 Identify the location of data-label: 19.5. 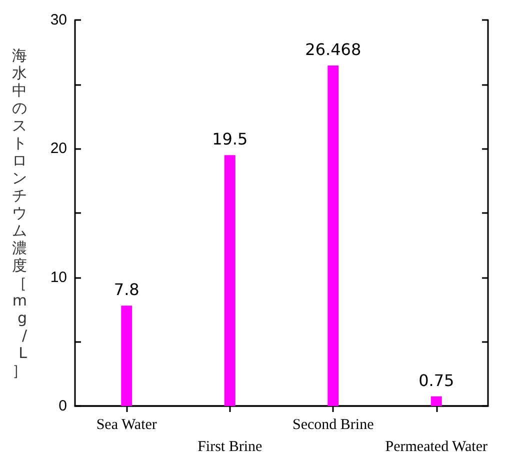
(230, 139).